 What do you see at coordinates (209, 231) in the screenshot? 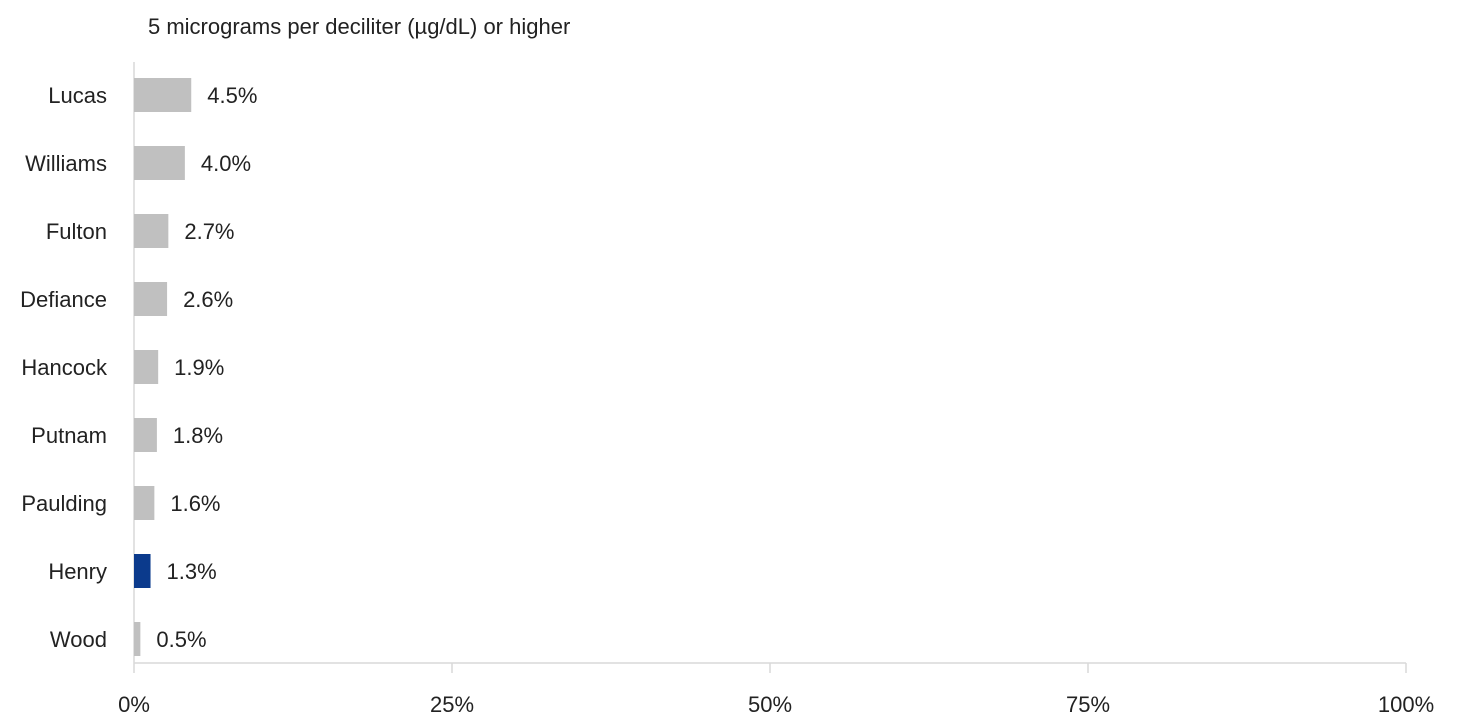
I see `data-label: 2.7%` at bounding box center [209, 231].